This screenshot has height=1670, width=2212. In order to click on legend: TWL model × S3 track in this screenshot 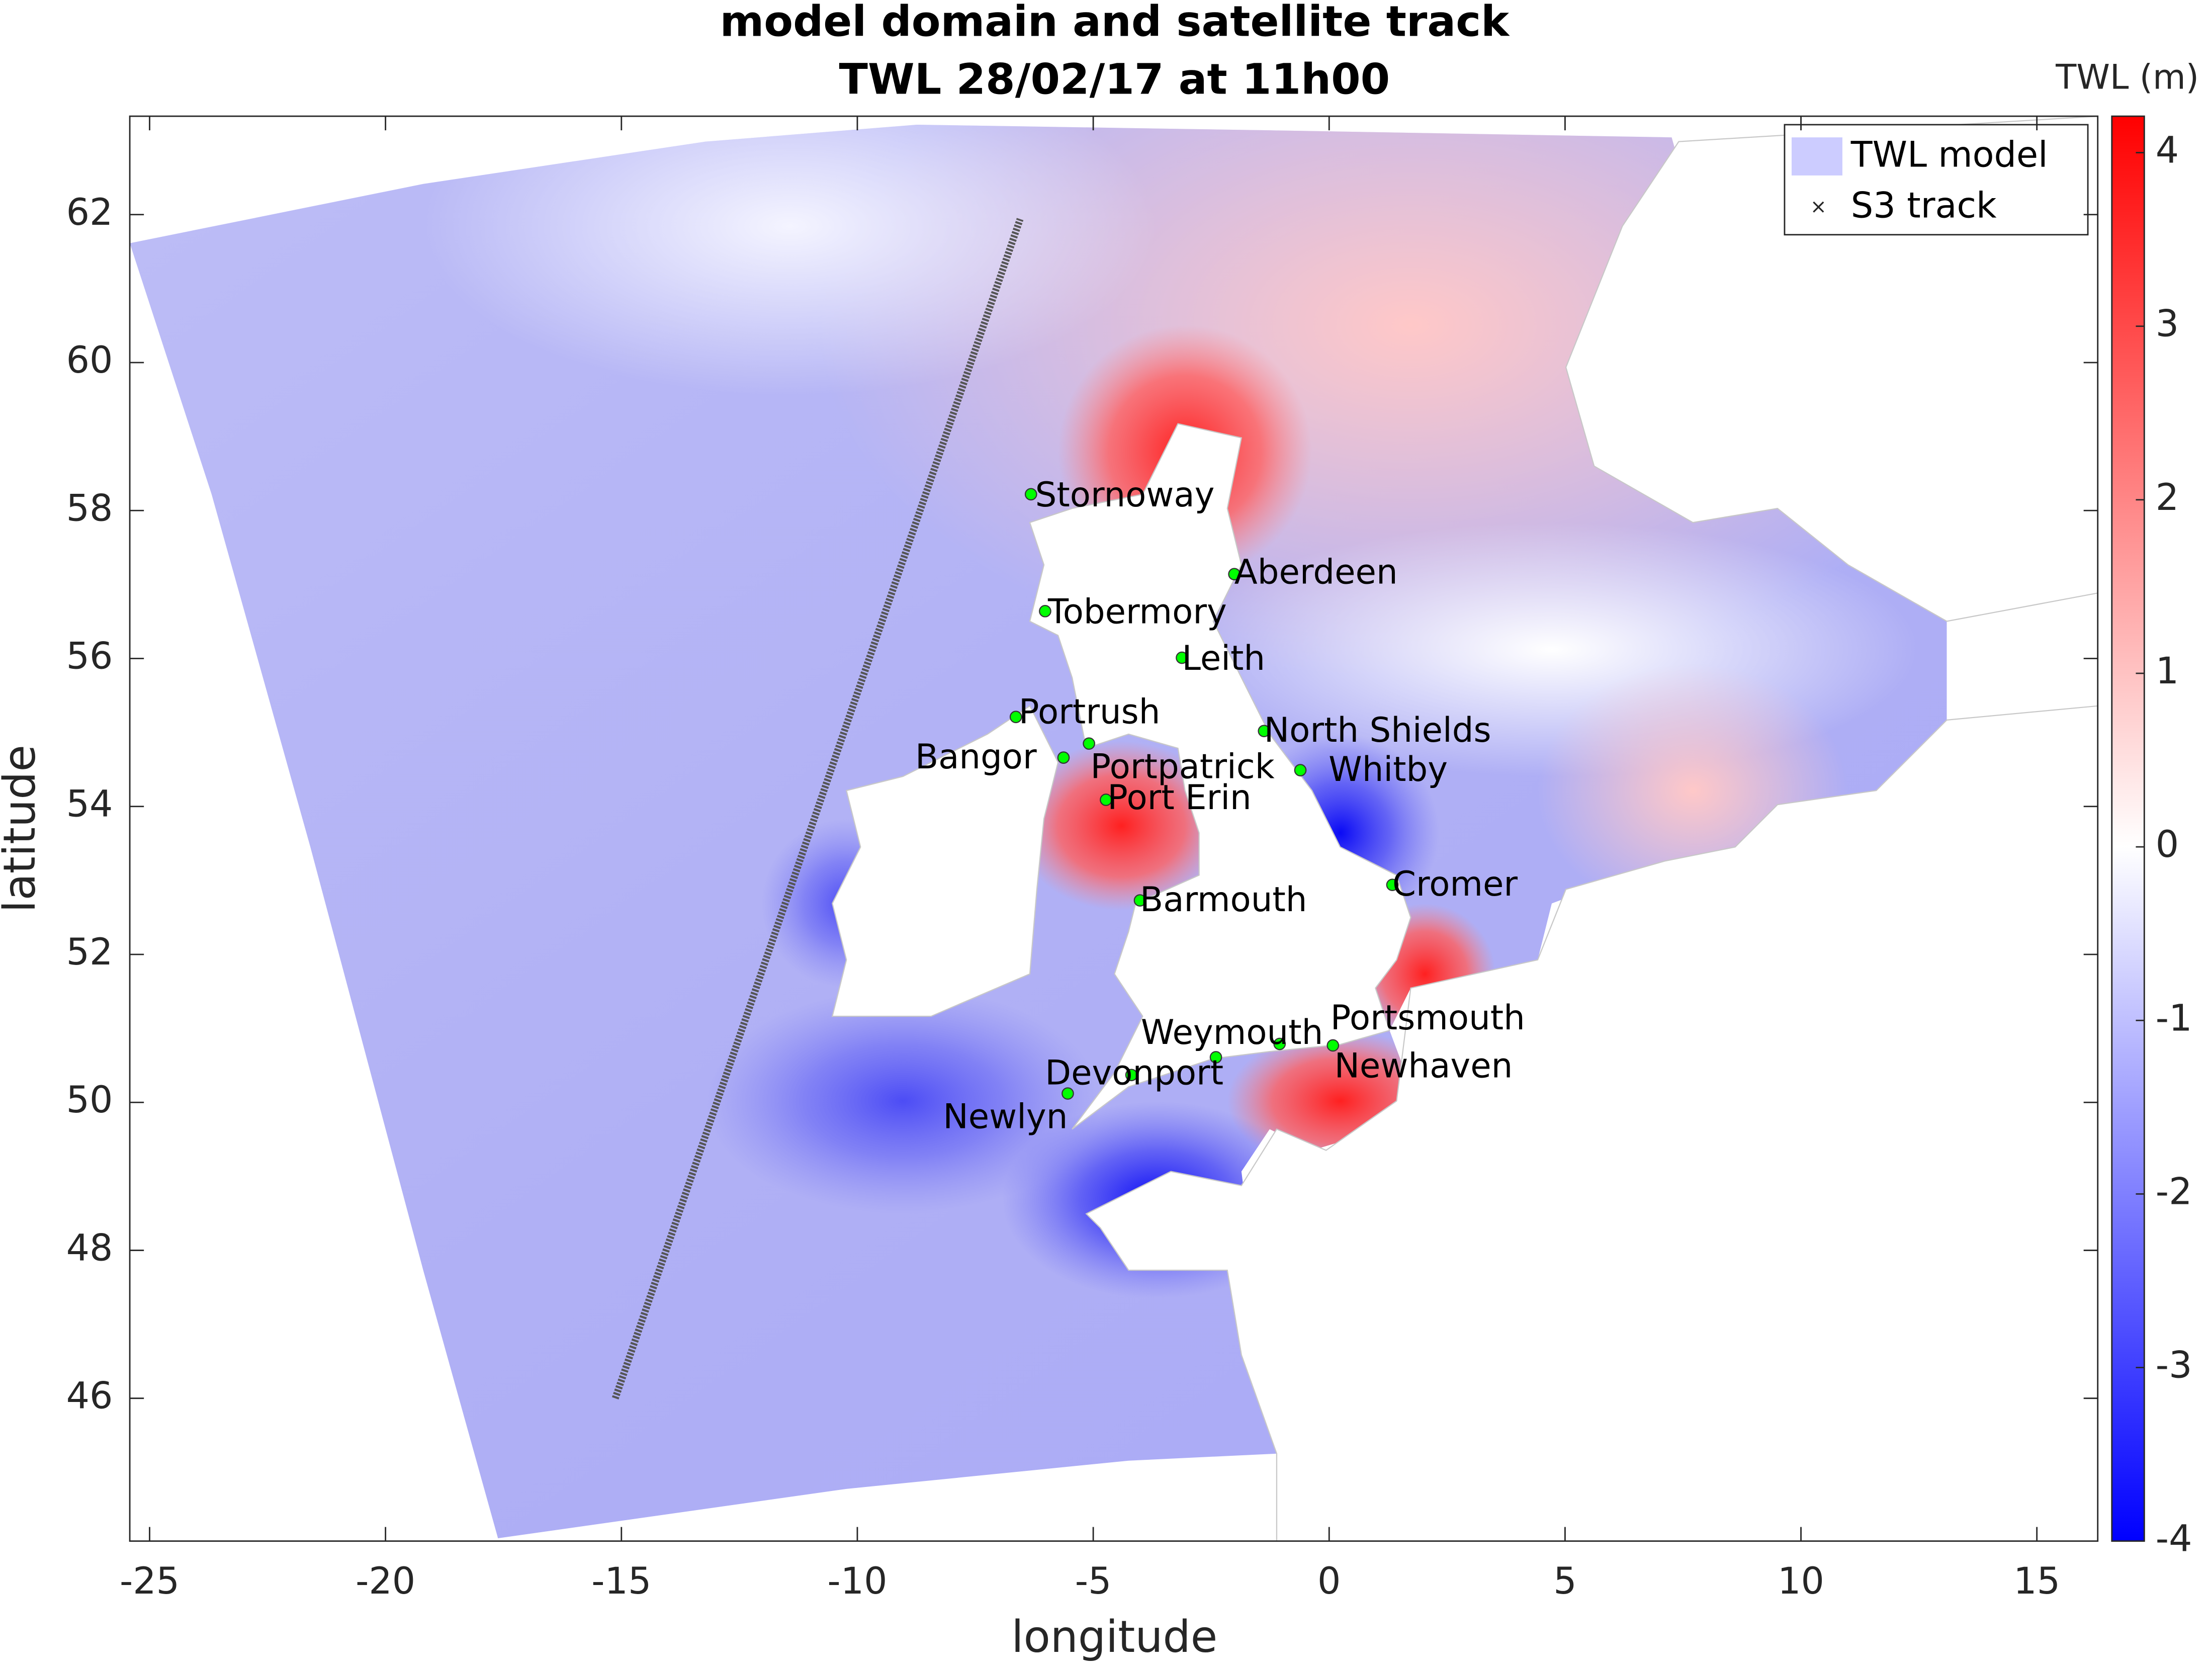, I will do `click(1936, 180)`.